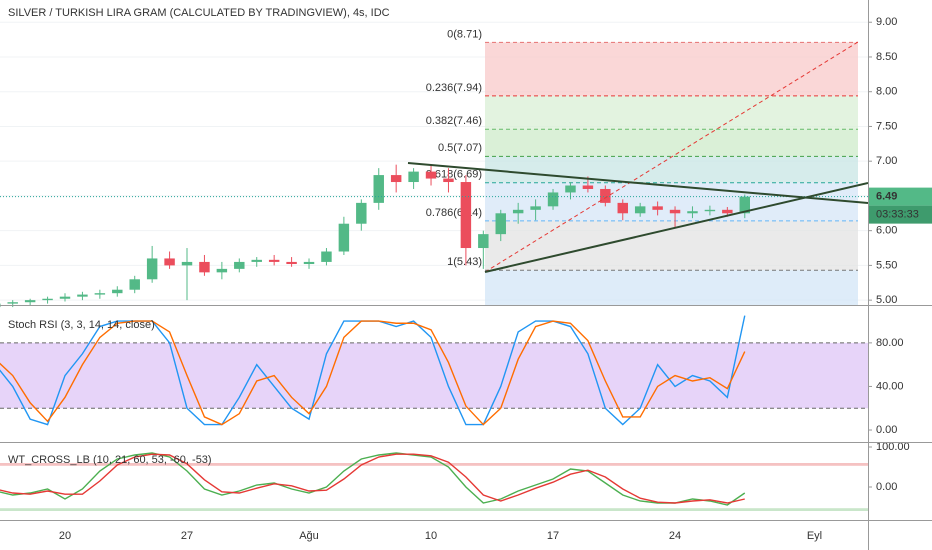 This screenshot has width=932, height=550. I want to click on price-badge, so click(900, 196).